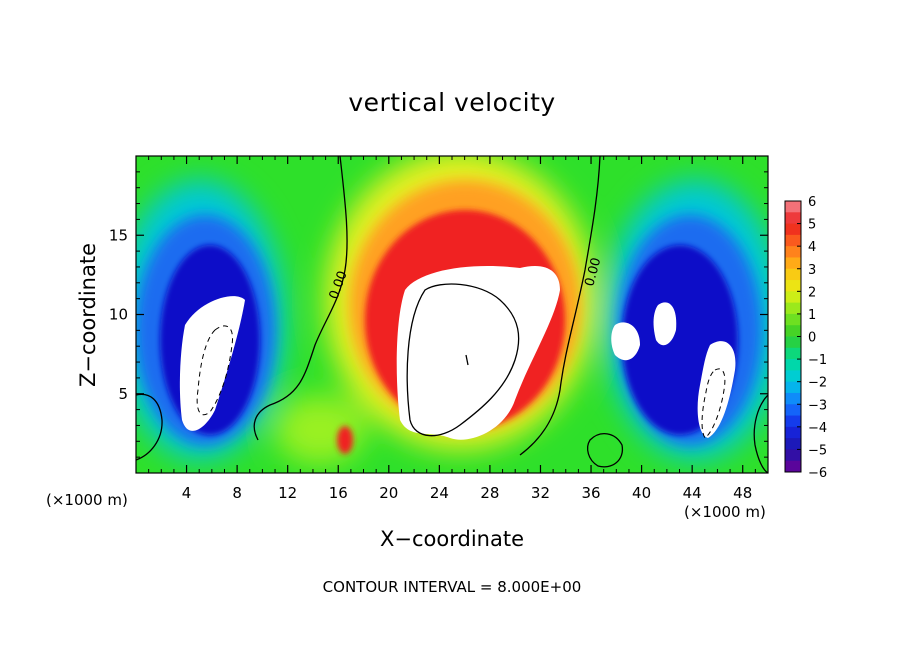  Describe the element at coordinates (713, 403) in the screenshot. I see `negative-contour-right` at that location.